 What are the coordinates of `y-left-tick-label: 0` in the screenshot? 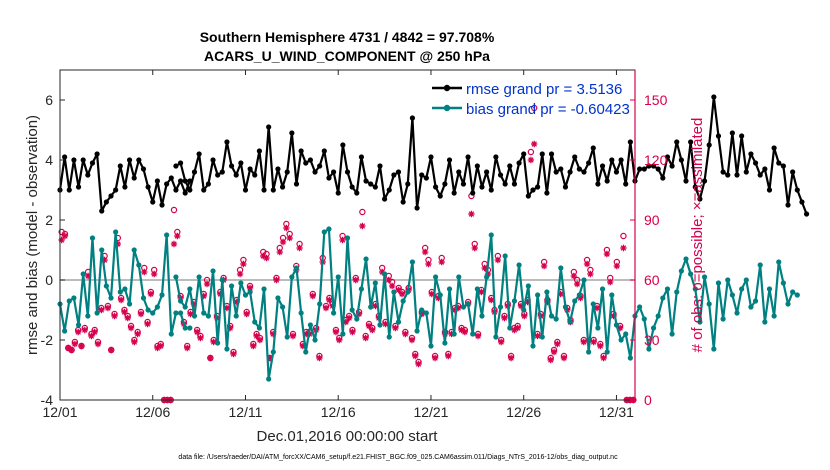 It's located at (49, 280).